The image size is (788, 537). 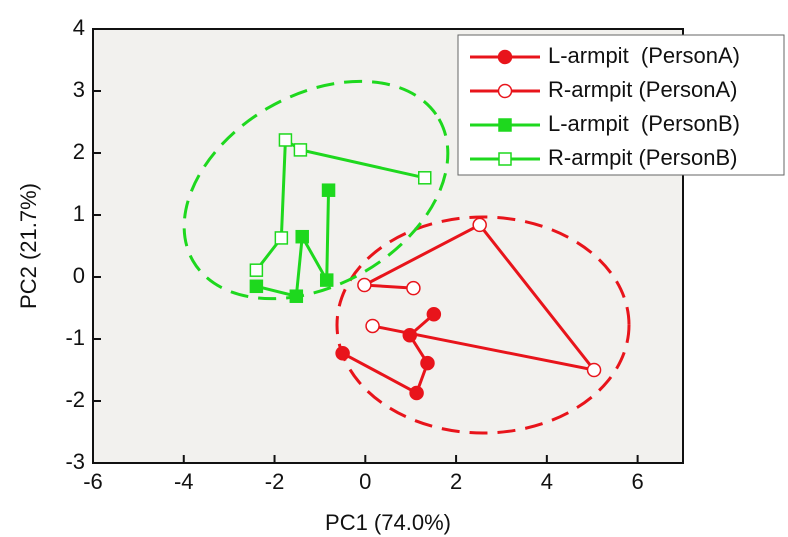 I want to click on y-tick-label: 1, so click(x=79, y=213).